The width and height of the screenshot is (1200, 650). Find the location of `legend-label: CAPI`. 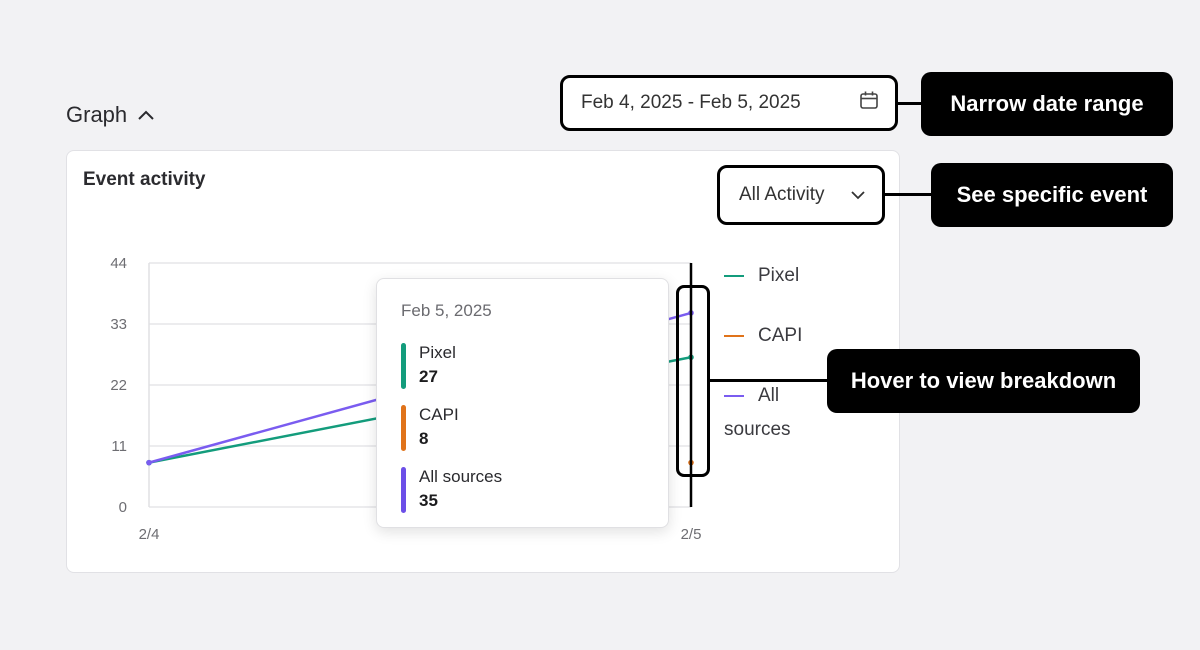

legend-label: CAPI is located at coordinates (780, 335).